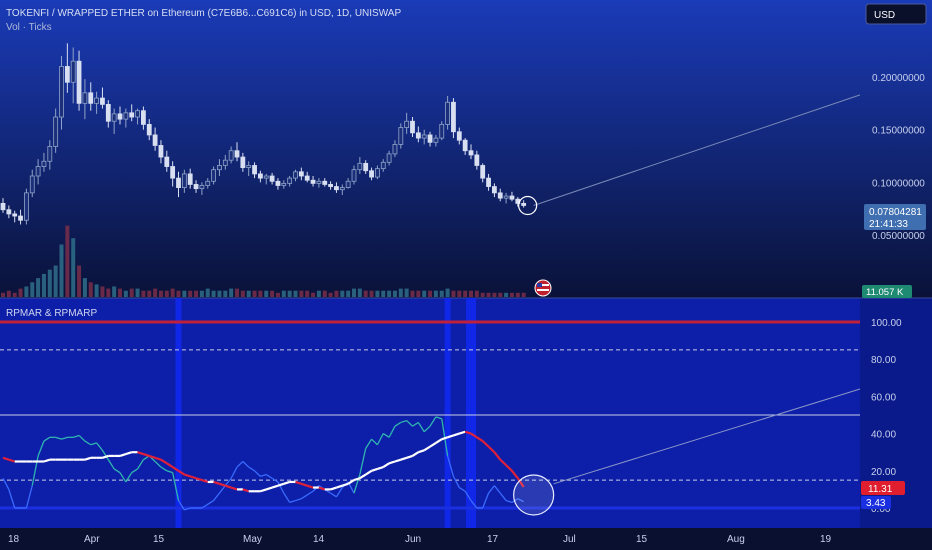  I want to click on price-projection-line, so click(697, 150).